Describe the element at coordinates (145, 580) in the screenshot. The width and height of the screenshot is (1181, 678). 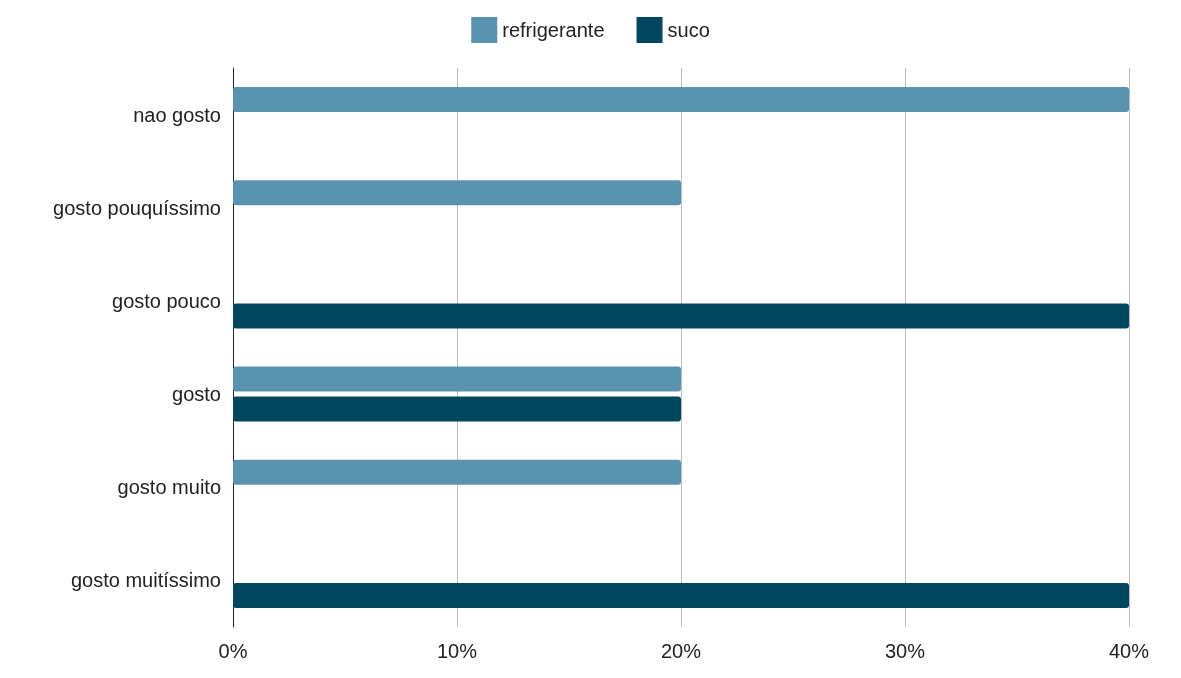
I see `y-tick-label: gosto muitíssimo` at that location.